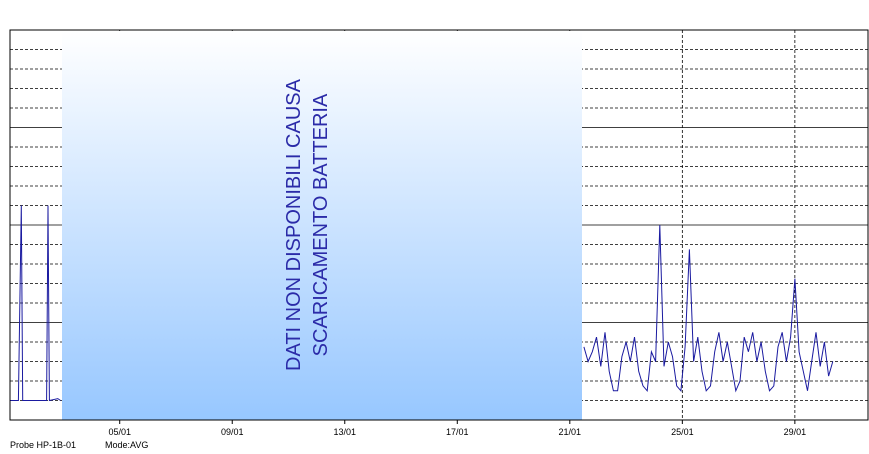  What do you see at coordinates (344, 432) in the screenshot?
I see `x-tick-label: 13/01` at bounding box center [344, 432].